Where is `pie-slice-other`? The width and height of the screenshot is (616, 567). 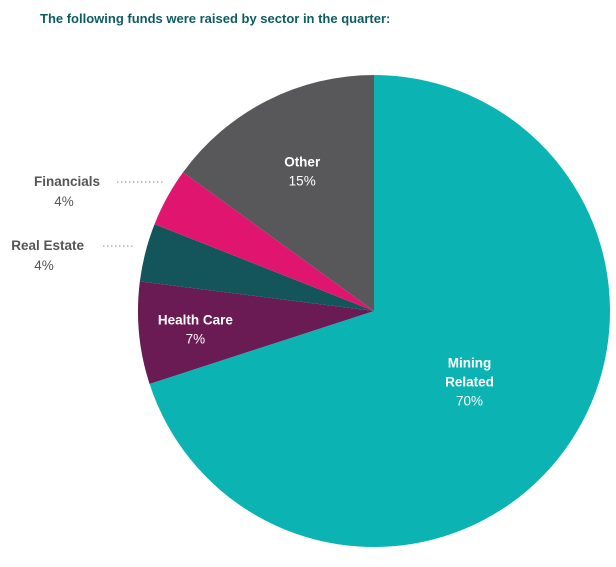
pie-slice-other is located at coordinates (278, 193).